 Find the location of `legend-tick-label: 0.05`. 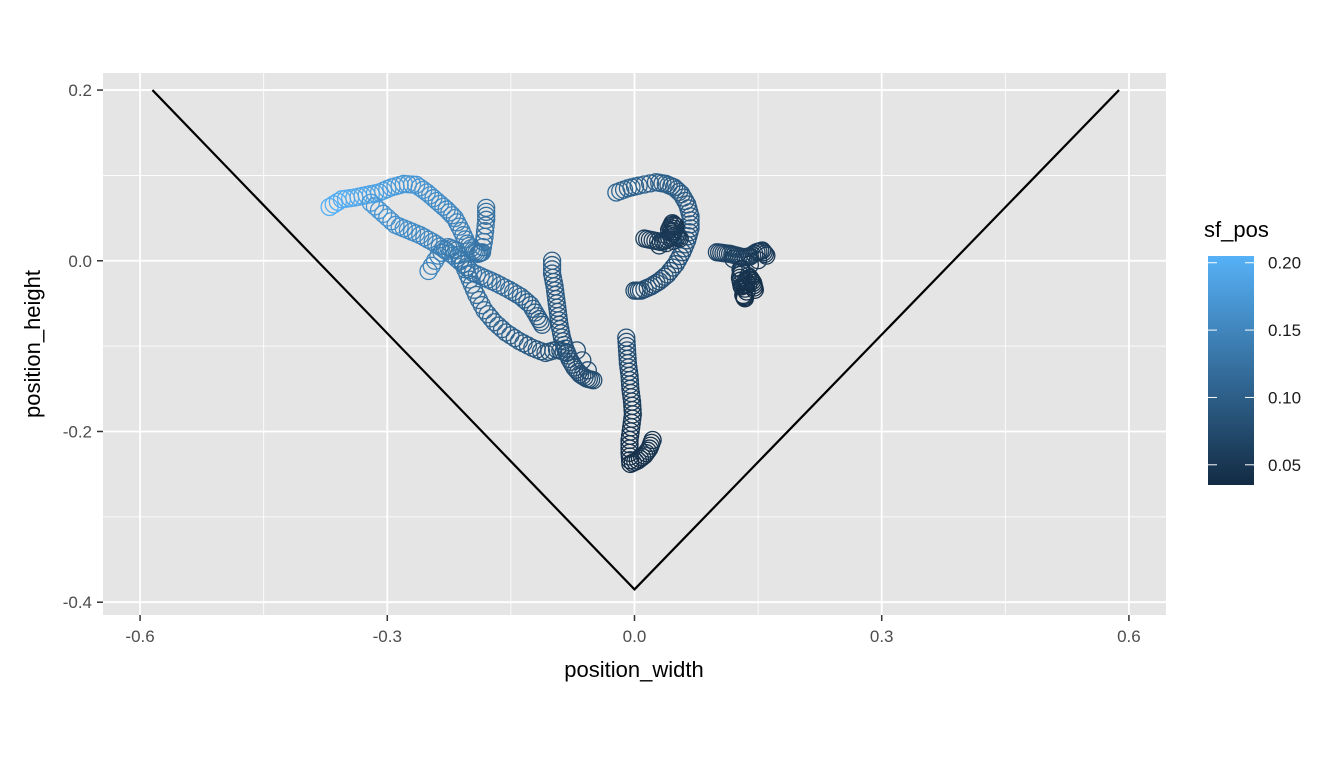

legend-tick-label: 0.05 is located at coordinates (1284, 465).